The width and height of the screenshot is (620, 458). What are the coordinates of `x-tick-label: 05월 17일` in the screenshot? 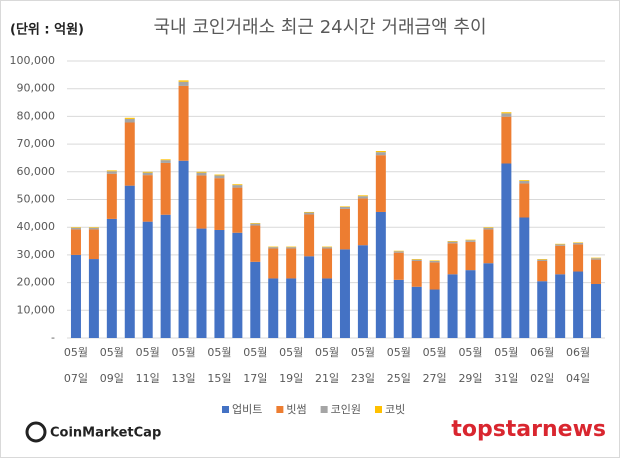 It's located at (255, 365).